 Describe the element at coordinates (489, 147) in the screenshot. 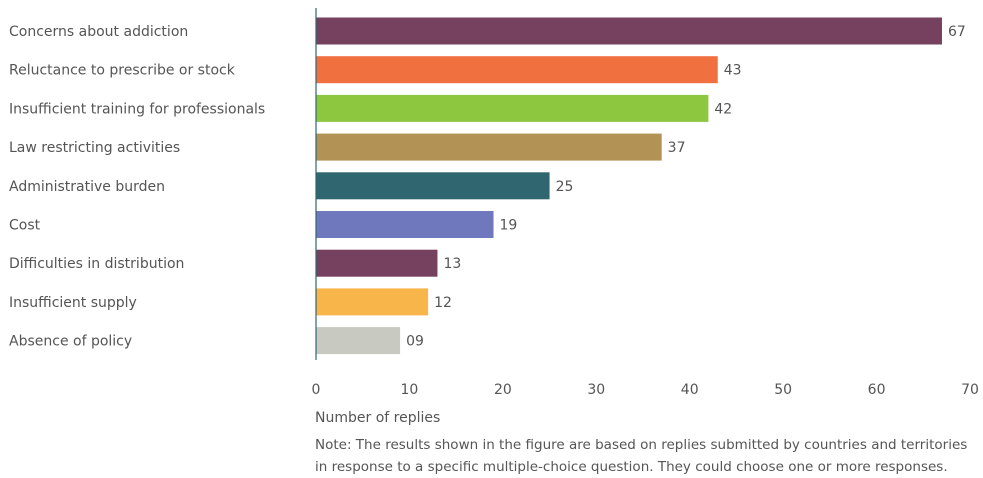

I see `bar-law-restricting-activities` at that location.